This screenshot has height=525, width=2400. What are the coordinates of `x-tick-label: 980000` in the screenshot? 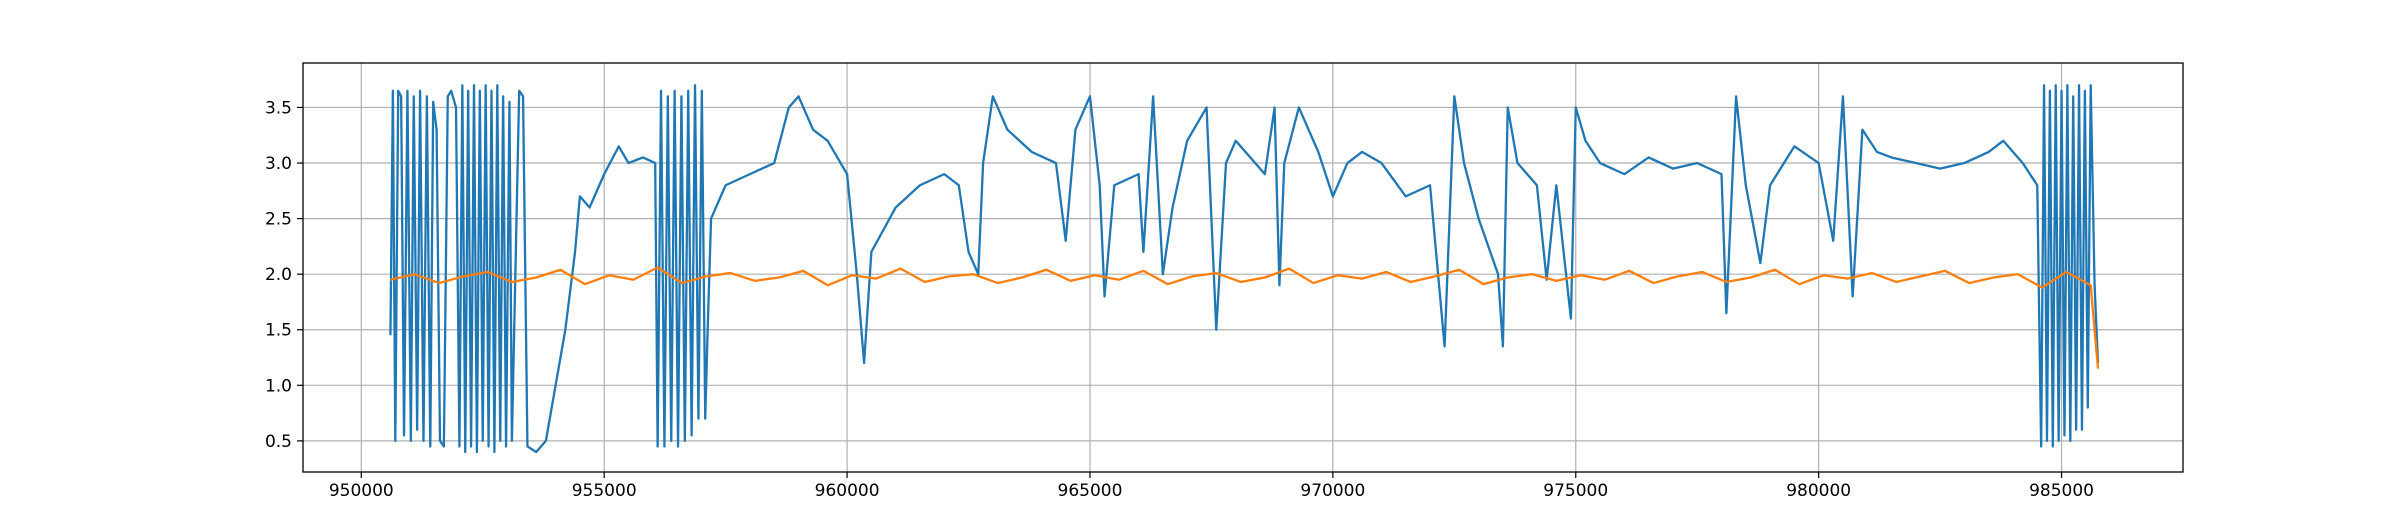 It's located at (1818, 491).